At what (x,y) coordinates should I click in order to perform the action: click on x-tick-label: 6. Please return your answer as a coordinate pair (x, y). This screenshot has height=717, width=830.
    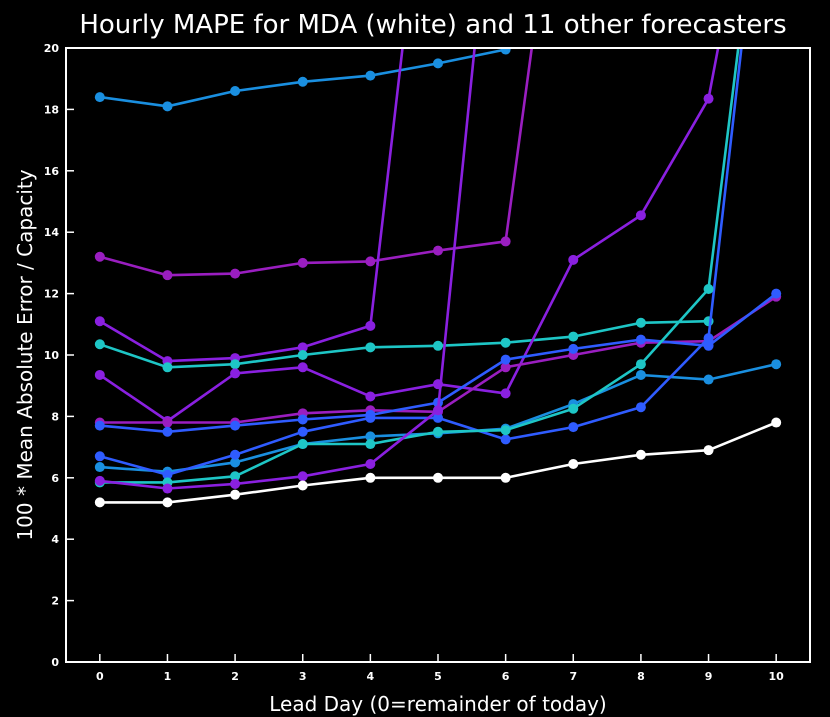
    Looking at the image, I should click on (506, 676).